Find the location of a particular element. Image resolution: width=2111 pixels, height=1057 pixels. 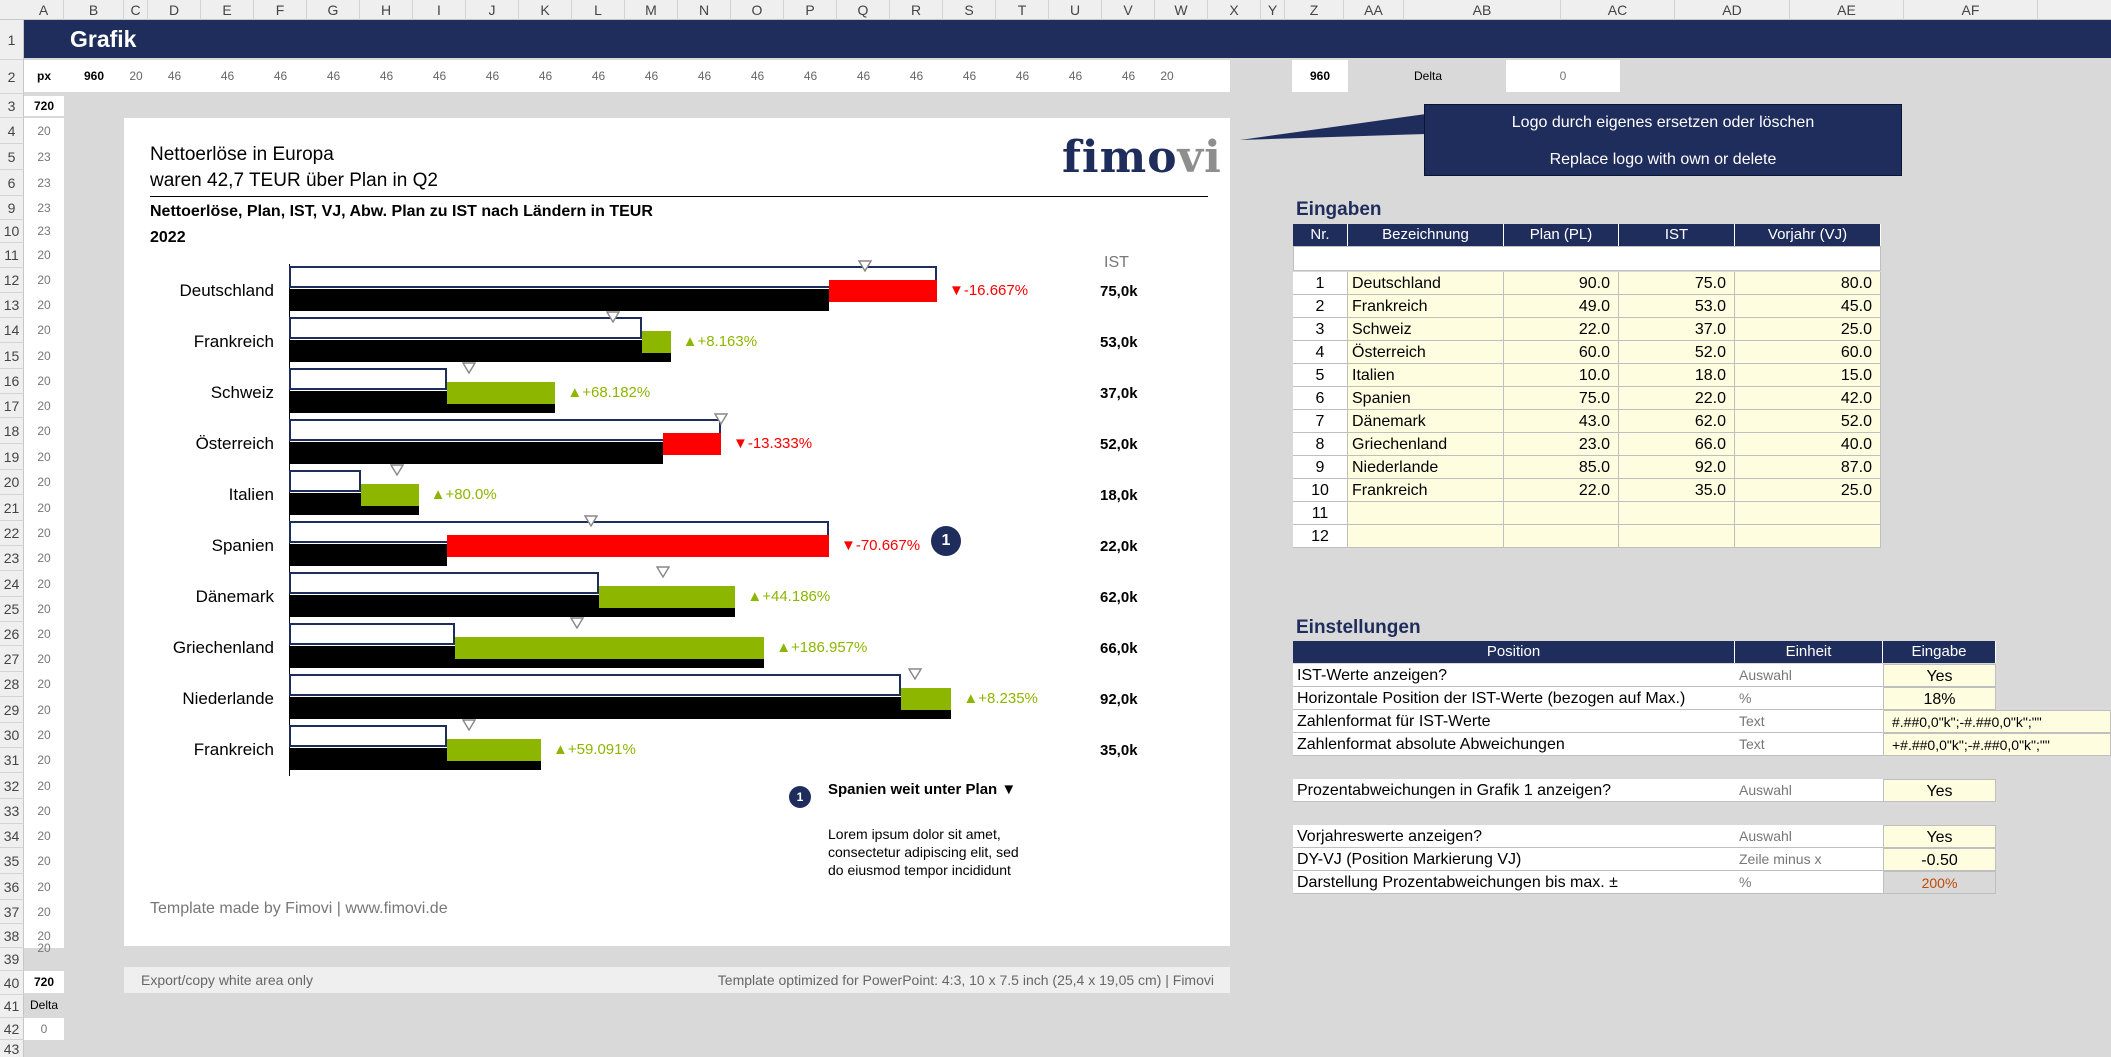

width-960: 960 is located at coordinates (94, 76).